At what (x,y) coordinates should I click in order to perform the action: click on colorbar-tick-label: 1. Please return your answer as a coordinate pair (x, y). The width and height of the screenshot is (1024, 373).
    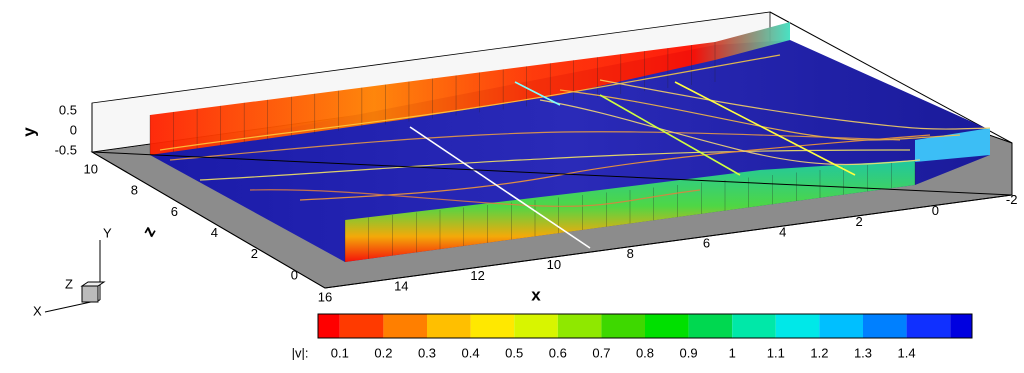
    Looking at the image, I should click on (732, 352).